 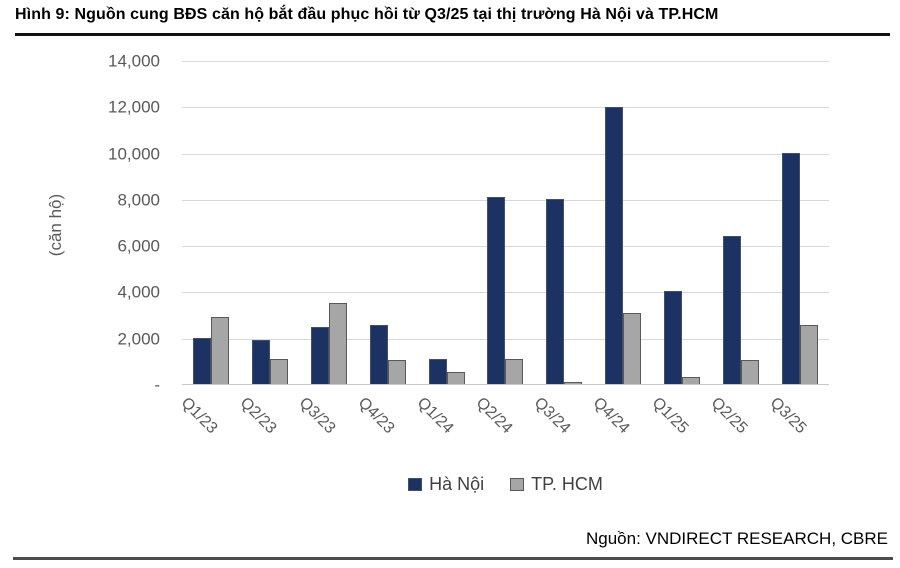 I want to click on bar-hà-nội-q1-25, so click(x=672, y=337).